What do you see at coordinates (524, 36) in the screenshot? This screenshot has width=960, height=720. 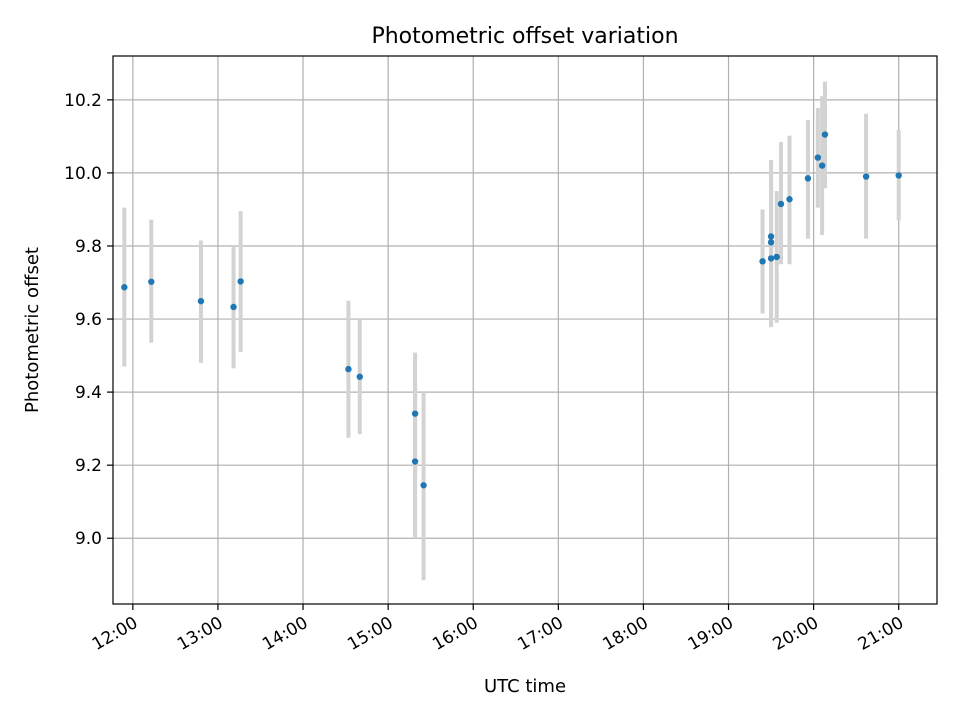 I see `chart-title: Photometric offset variation` at bounding box center [524, 36].